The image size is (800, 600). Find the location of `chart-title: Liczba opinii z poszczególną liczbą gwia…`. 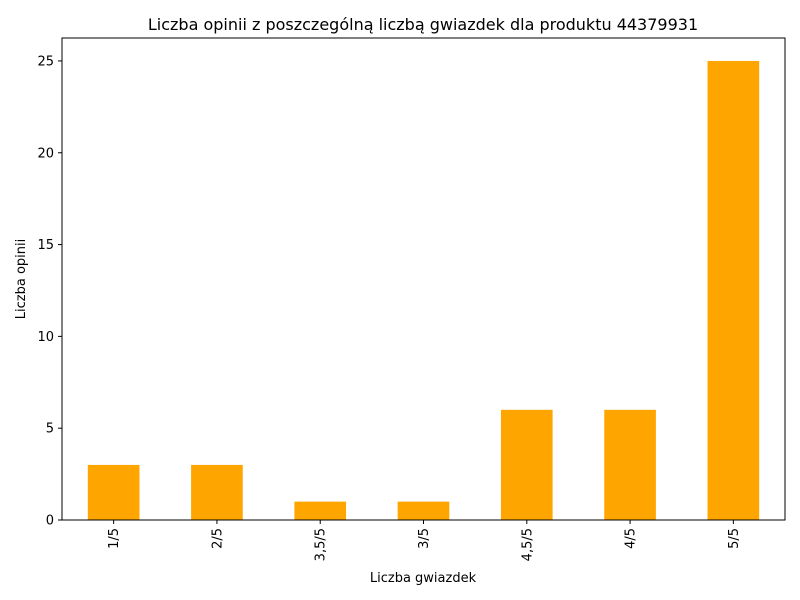

chart-title: Liczba opinii z poszczególną liczbą gwia… is located at coordinates (423, 24).